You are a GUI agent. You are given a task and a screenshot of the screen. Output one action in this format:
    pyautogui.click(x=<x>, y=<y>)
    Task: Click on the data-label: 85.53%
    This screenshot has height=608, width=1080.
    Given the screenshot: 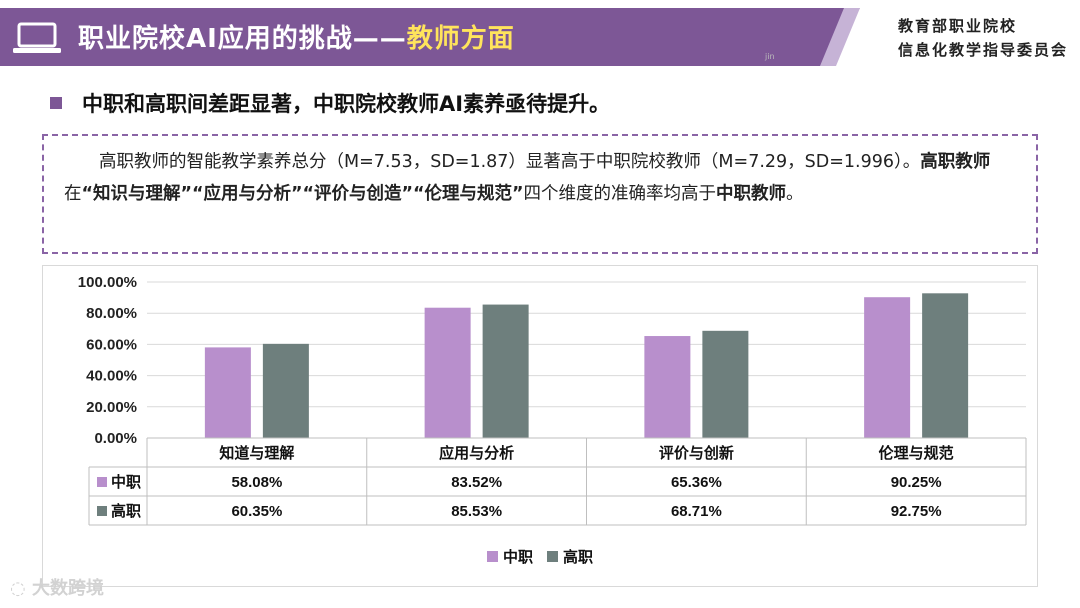 What is the action you would take?
    pyautogui.click(x=476, y=511)
    